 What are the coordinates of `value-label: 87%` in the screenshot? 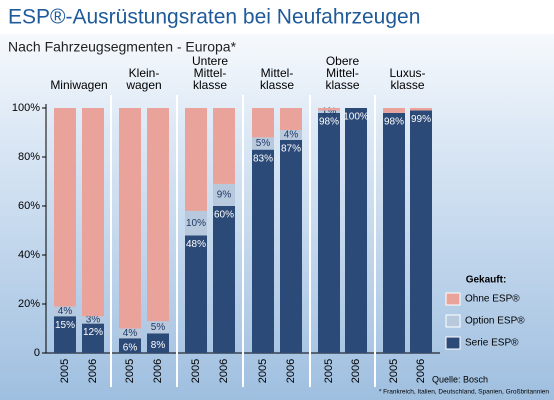 It's located at (291, 148).